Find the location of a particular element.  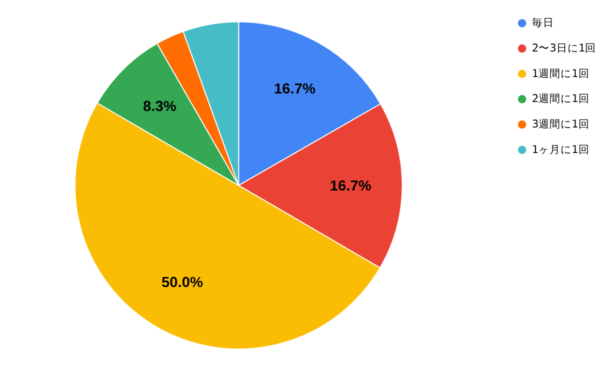

legend-label: 2〜3日に1回 is located at coordinates (564, 47).